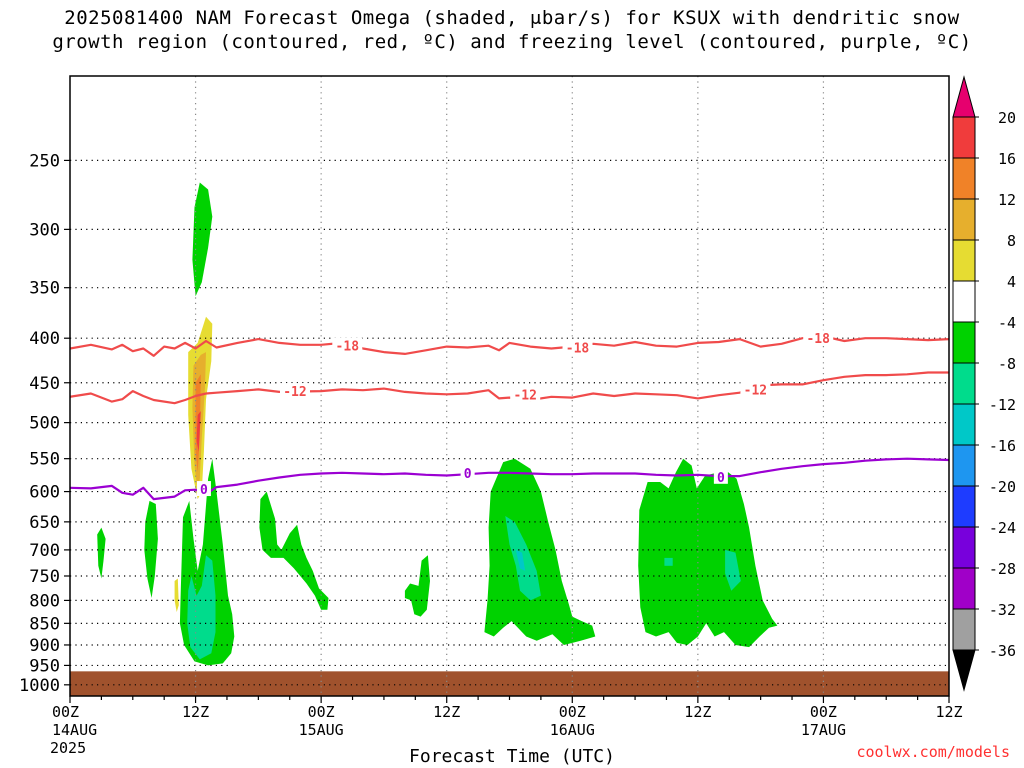 This screenshot has width=1024, height=768. I want to click on y-tick-label-250: 250, so click(44, 161).